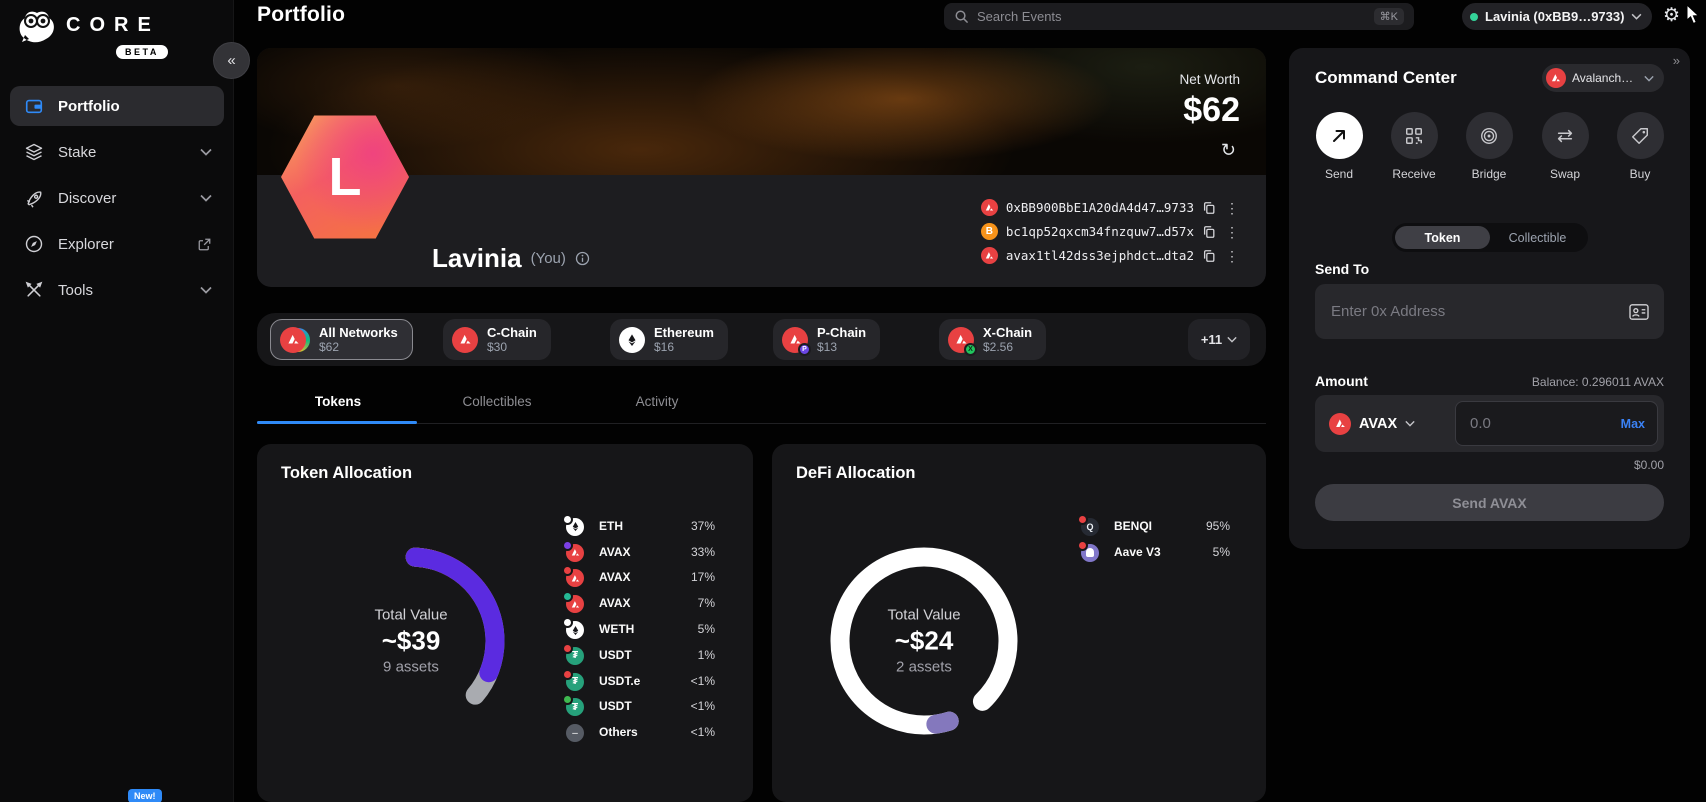 The image size is (1706, 802). Describe the element at coordinates (511, 258) in the screenshot. I see `account-name-row: Lavinia (You)` at that location.